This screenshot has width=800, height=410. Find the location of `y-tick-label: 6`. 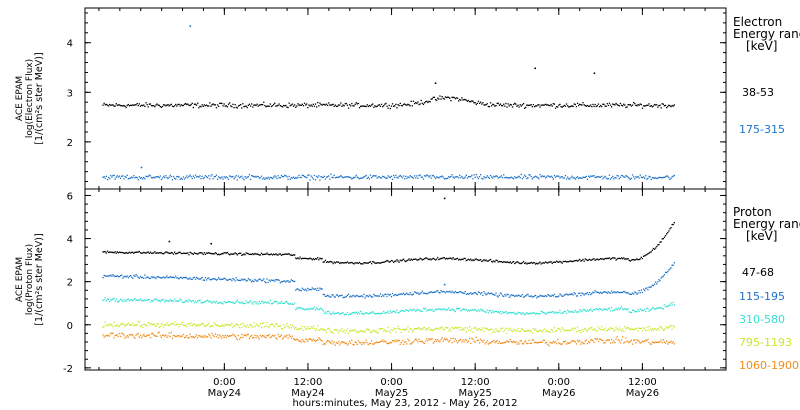

y-tick-label: 6 is located at coordinates (70, 196).